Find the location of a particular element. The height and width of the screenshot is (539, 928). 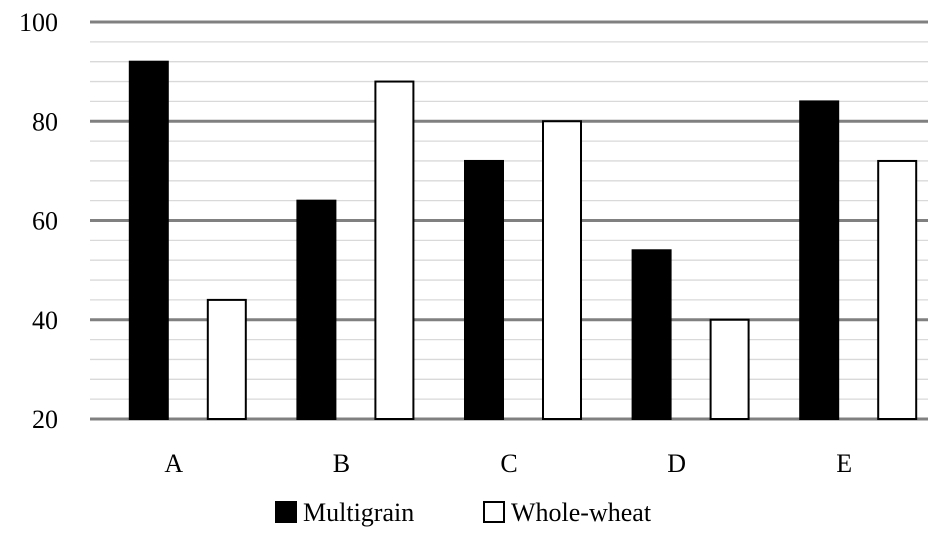

y-tick-label: 40 is located at coordinates (45, 320).